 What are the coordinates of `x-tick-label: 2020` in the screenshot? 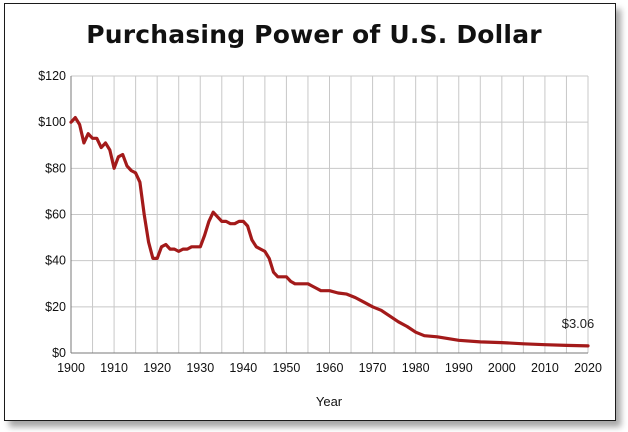 It's located at (588, 368).